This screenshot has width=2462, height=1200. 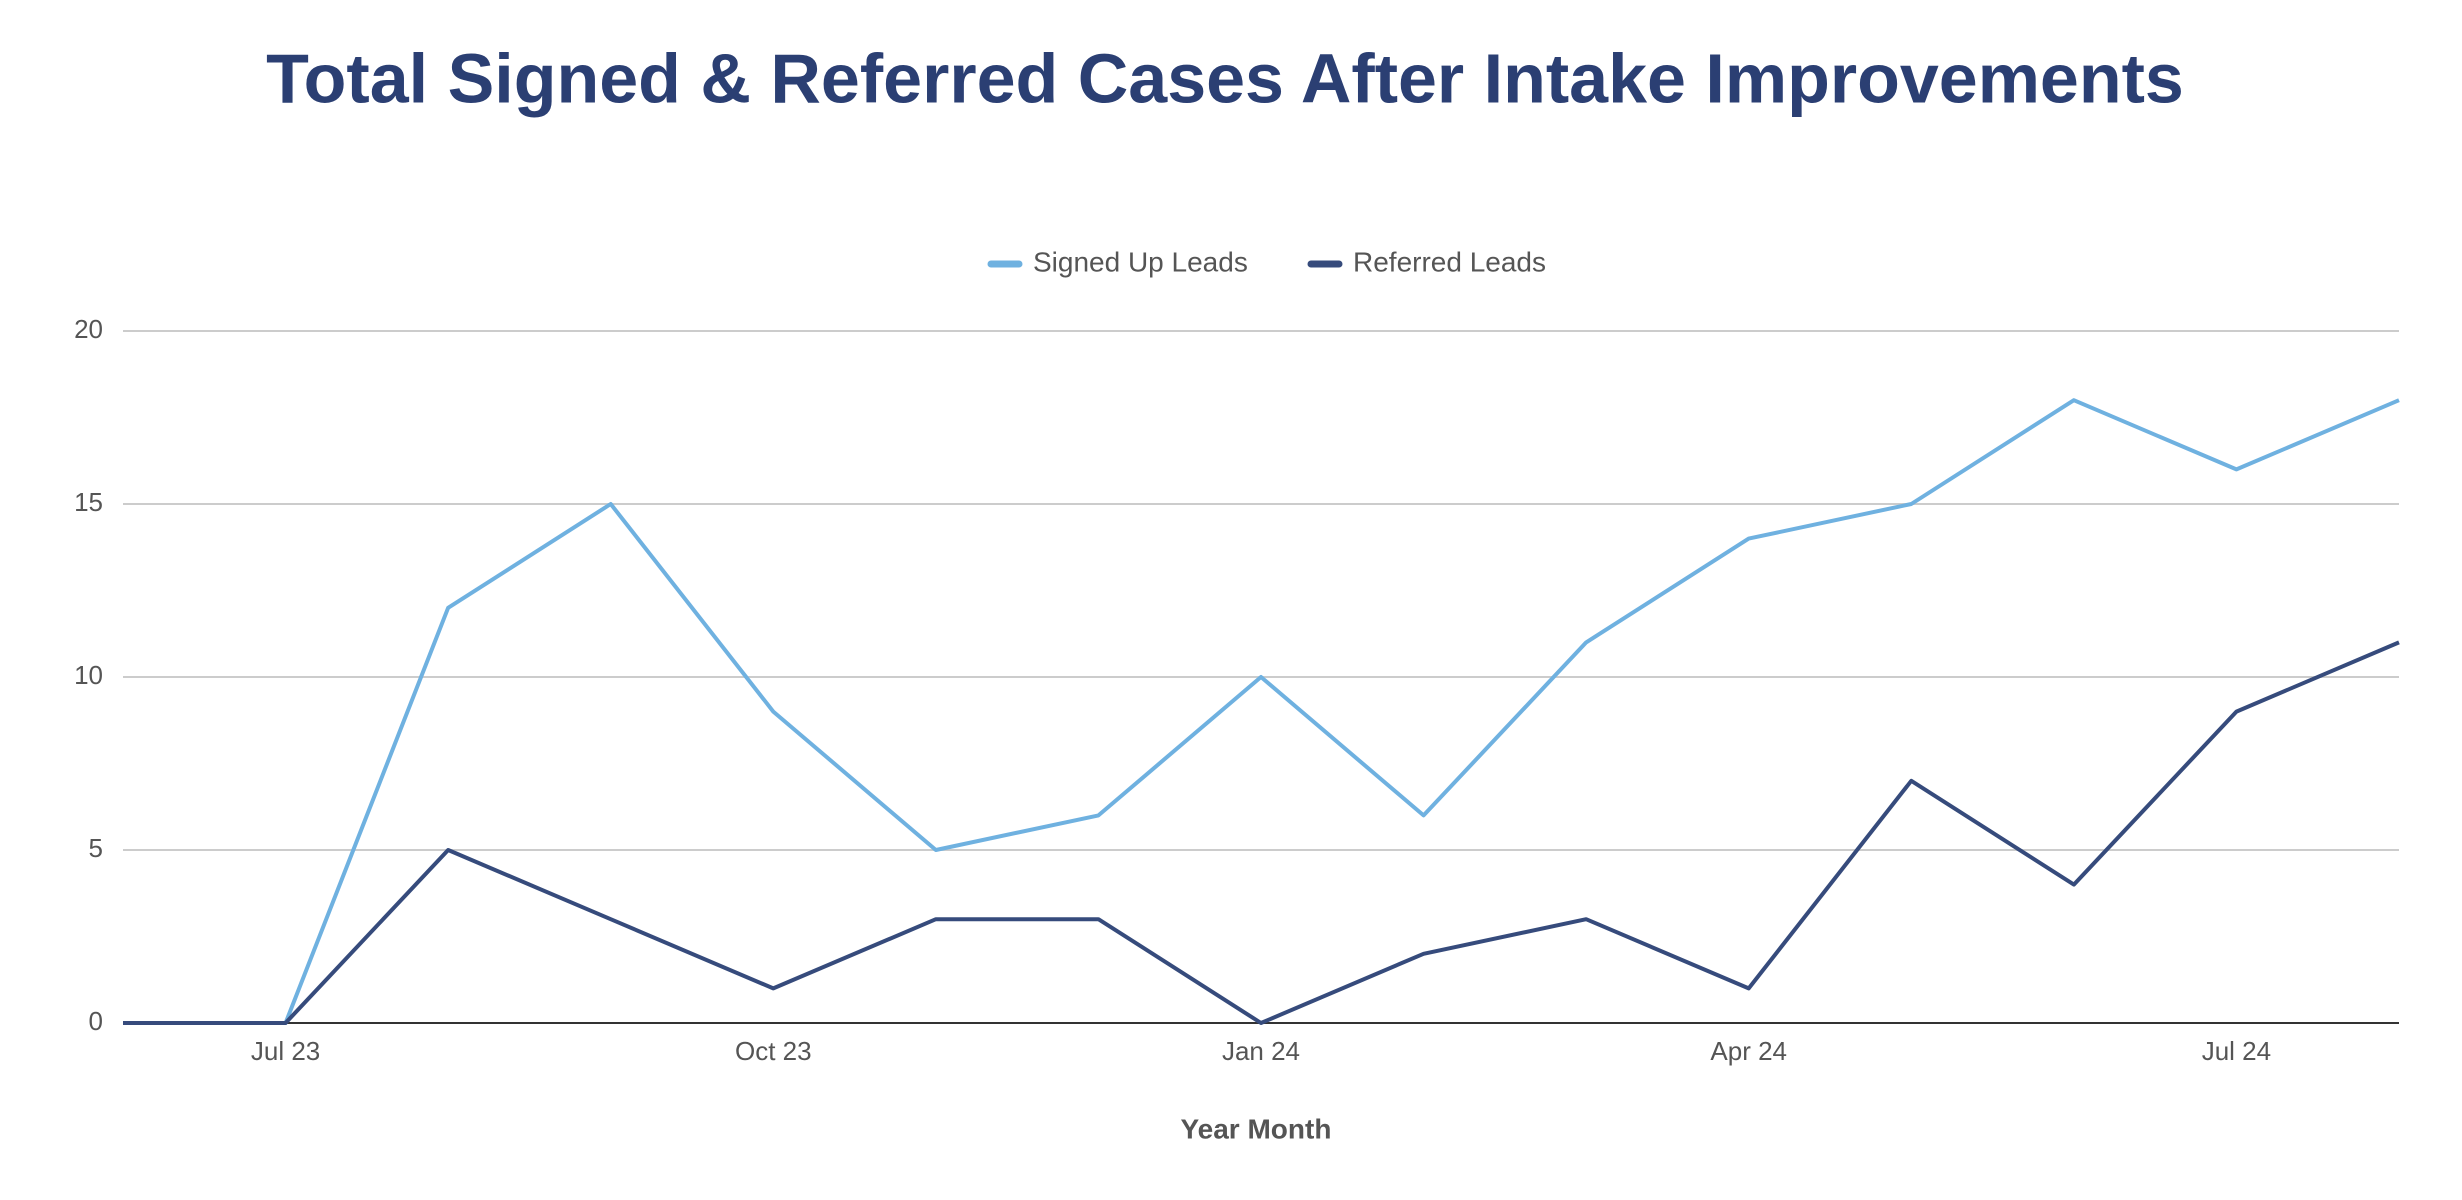 I want to click on legend-label: Signed Up Leads, so click(x=1140, y=261).